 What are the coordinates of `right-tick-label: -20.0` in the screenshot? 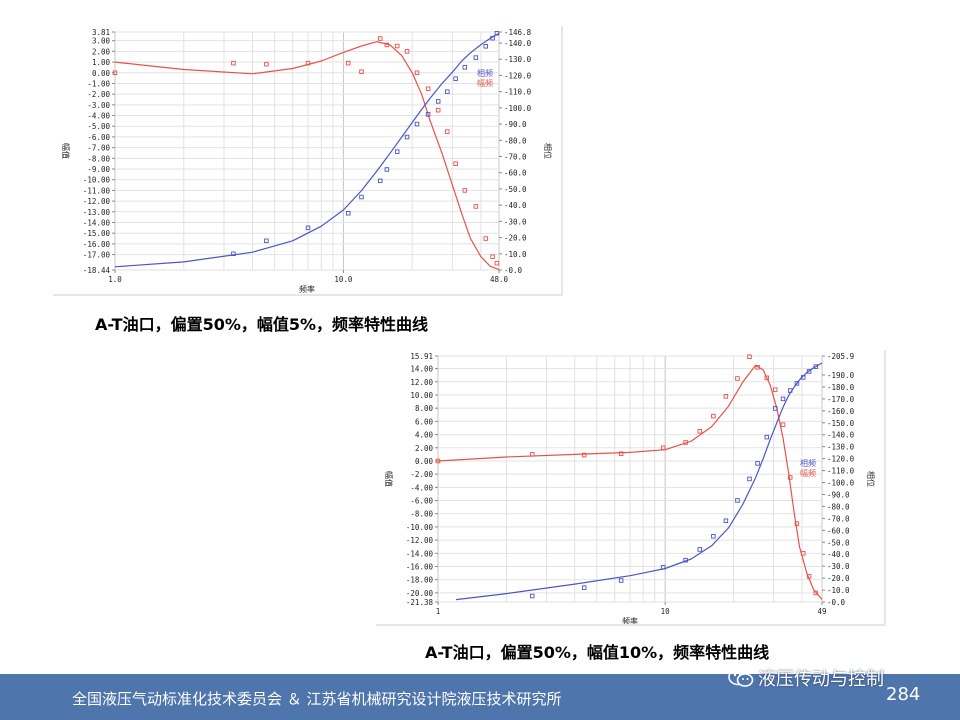 It's located at (515, 238).